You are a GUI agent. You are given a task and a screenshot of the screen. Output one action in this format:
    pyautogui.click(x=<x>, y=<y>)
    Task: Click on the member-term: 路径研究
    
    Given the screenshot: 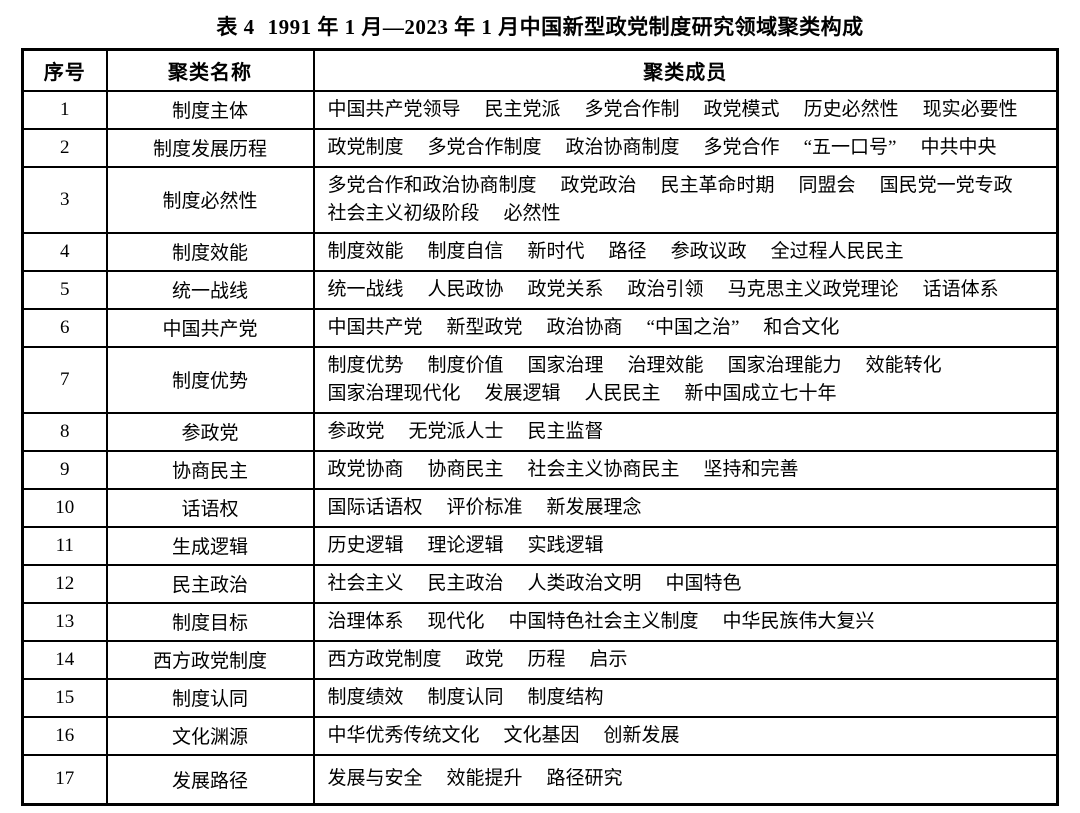 What is the action you would take?
    pyautogui.click(x=584, y=779)
    